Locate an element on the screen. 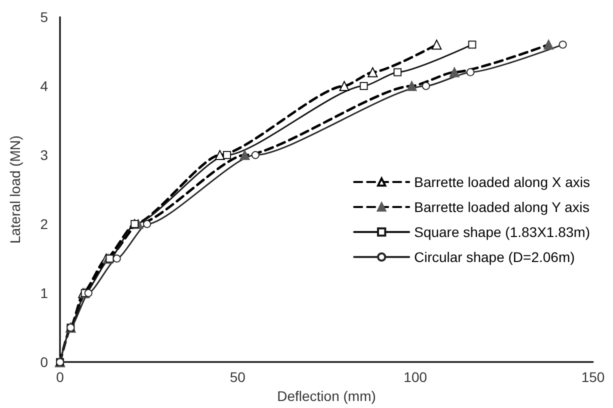  legend-label: Barrette loaded along Y axis is located at coordinates (502, 207).